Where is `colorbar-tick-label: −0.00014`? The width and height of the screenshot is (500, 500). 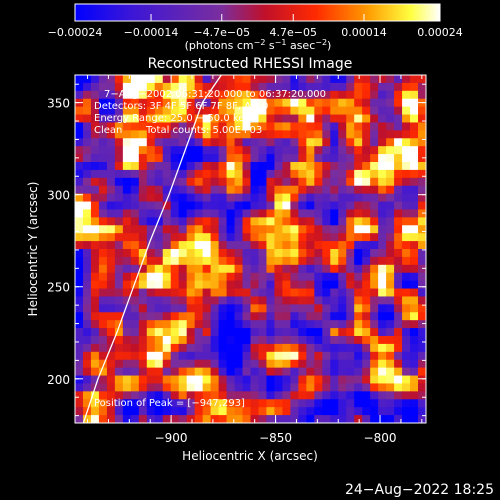 colorbar-tick-label: −0.00014 is located at coordinates (151, 32).